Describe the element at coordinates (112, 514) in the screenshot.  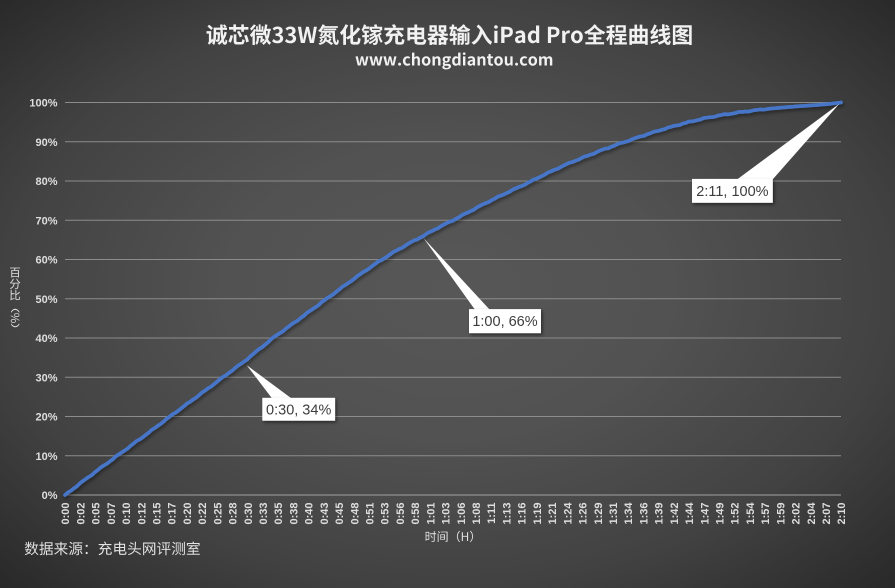
I see `svg-text: 0:07` at that location.